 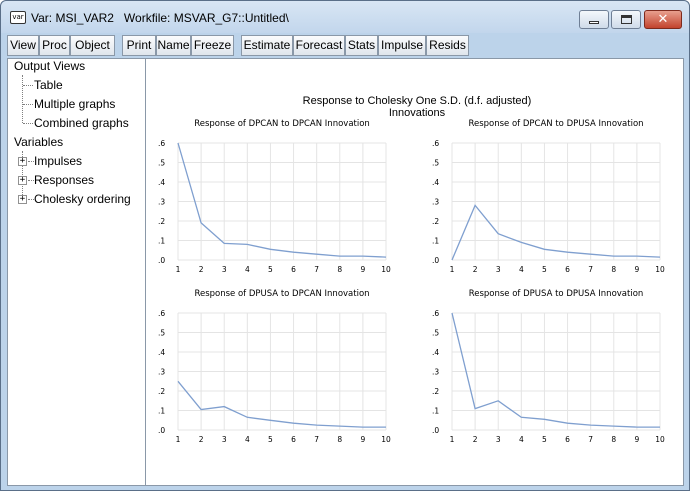 I want to click on tree-item-combined-graphs: Combined graphs, so click(x=81, y=123).